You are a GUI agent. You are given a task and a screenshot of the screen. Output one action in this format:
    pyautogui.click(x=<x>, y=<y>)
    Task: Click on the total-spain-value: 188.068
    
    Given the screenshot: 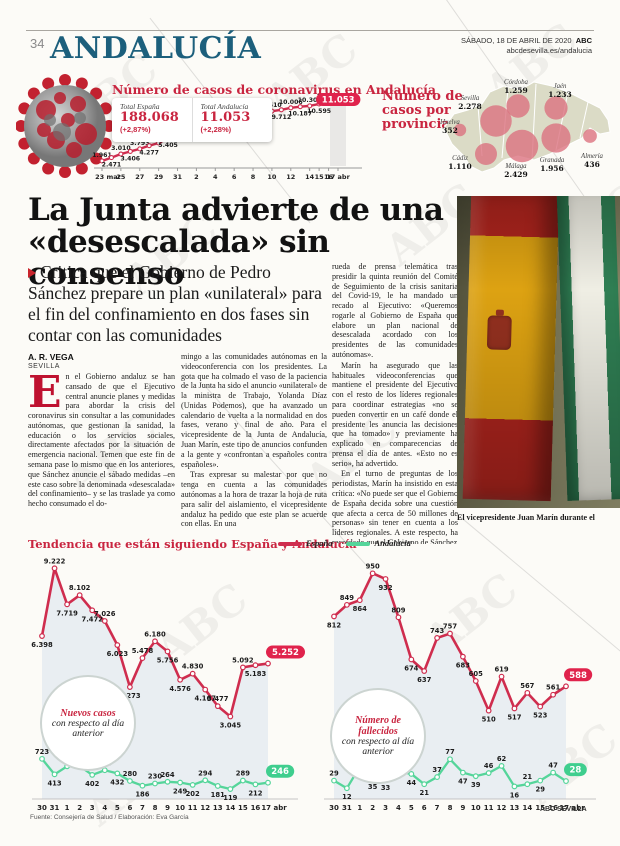 What is the action you would take?
    pyautogui.click(x=149, y=117)
    